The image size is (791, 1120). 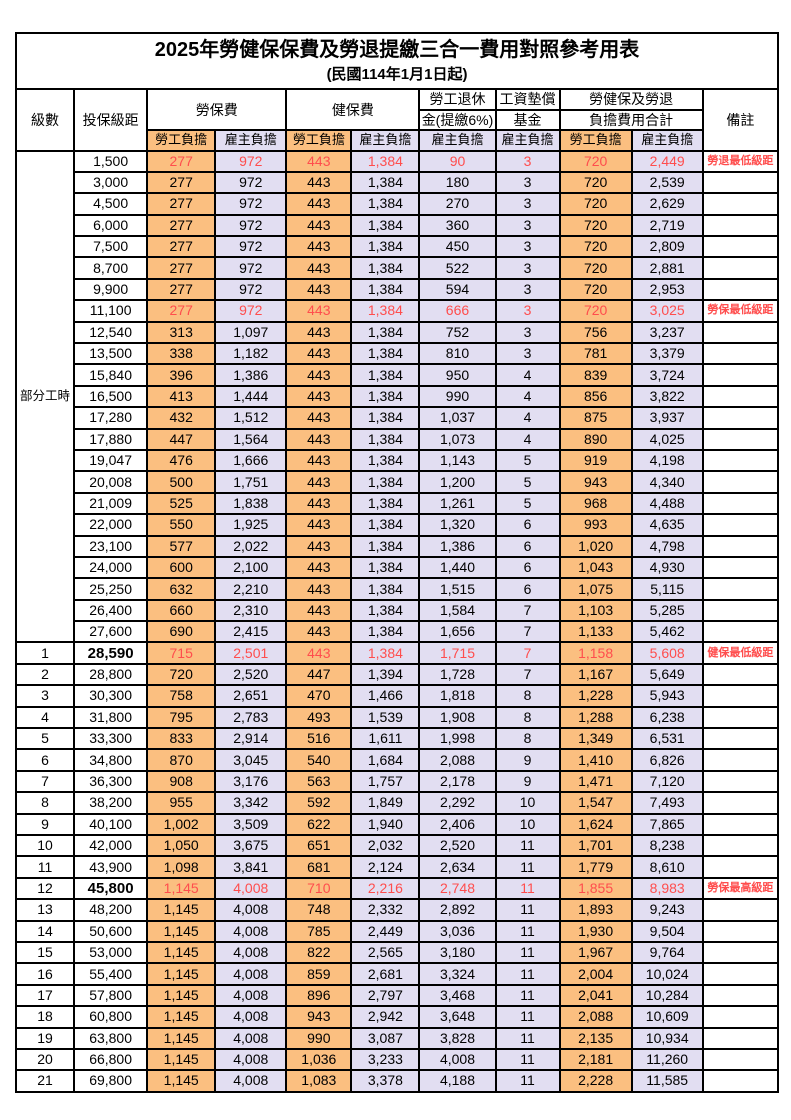 What do you see at coordinates (45, 1038) in the screenshot?
I see `level-cell: 19` at bounding box center [45, 1038].